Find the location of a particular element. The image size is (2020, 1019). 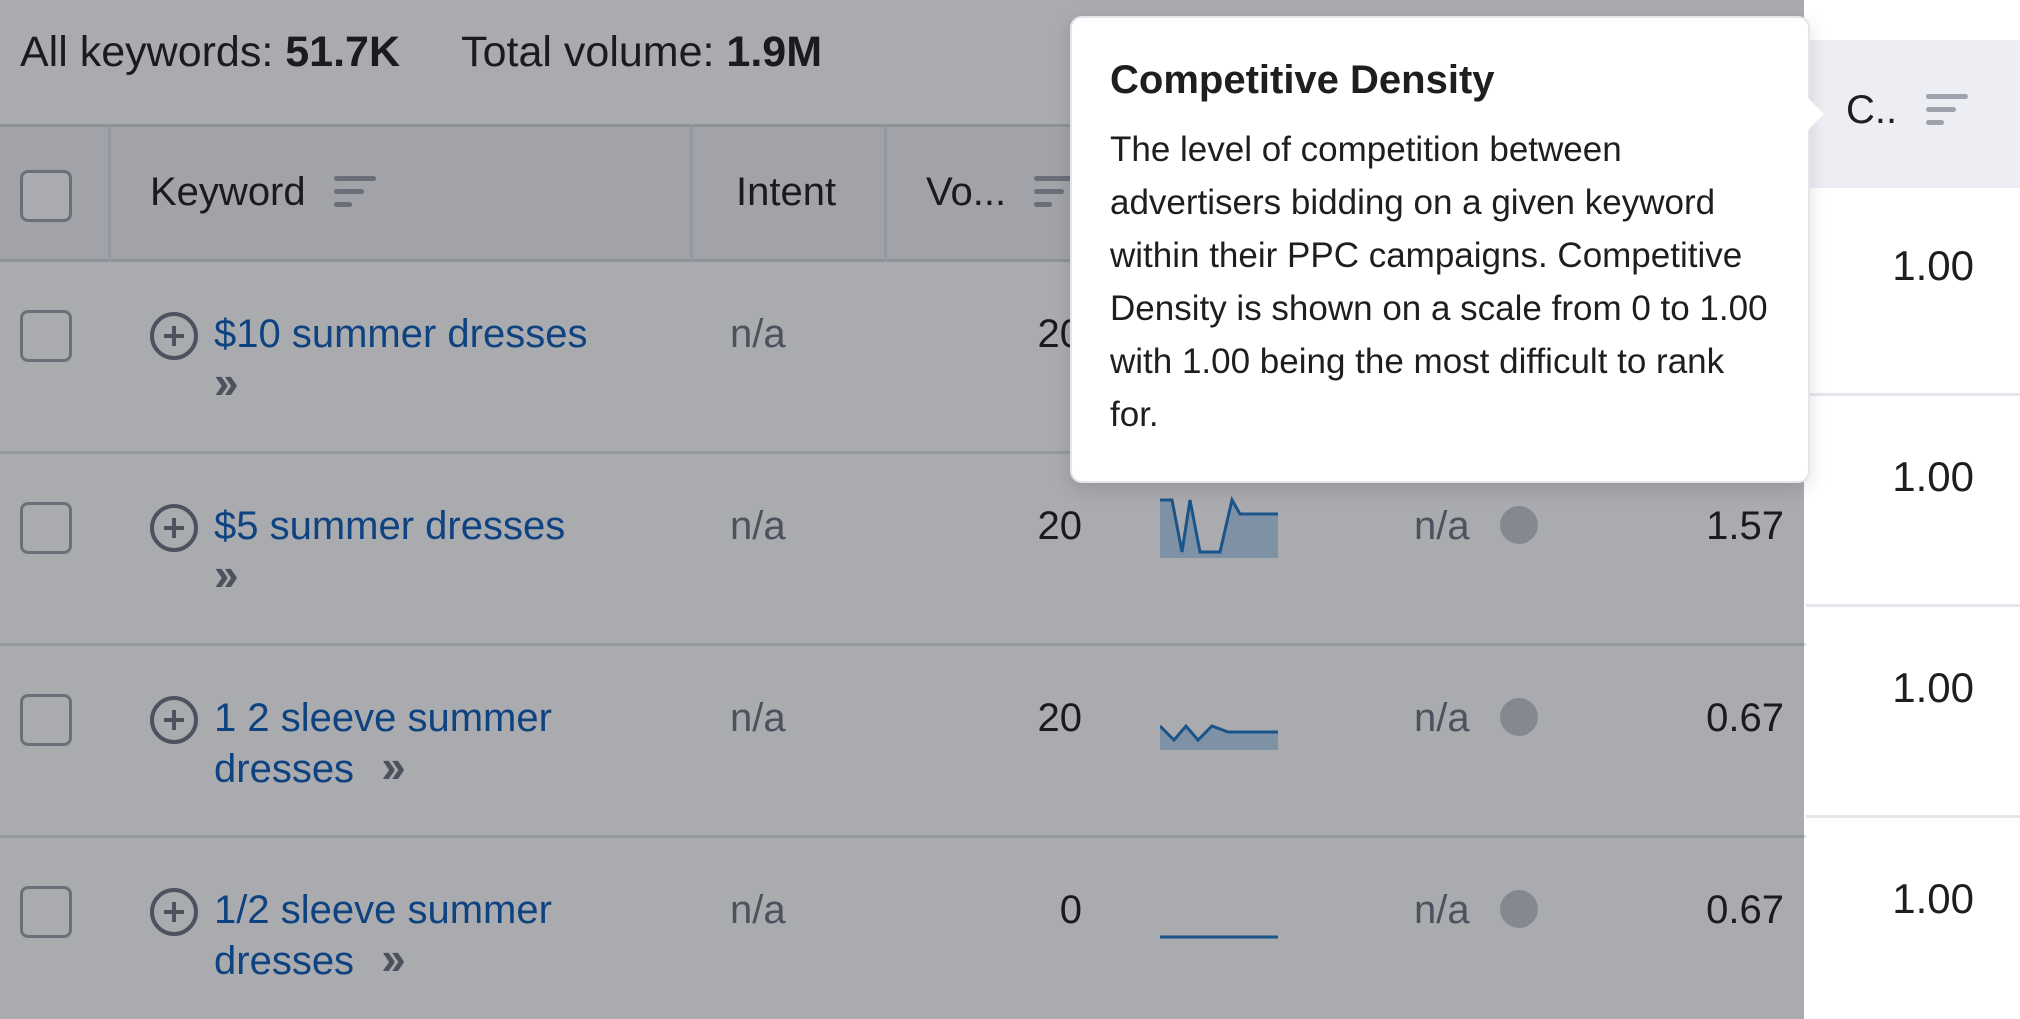

keyword-link: $5 summer dresses ›› is located at coordinates (389, 551).